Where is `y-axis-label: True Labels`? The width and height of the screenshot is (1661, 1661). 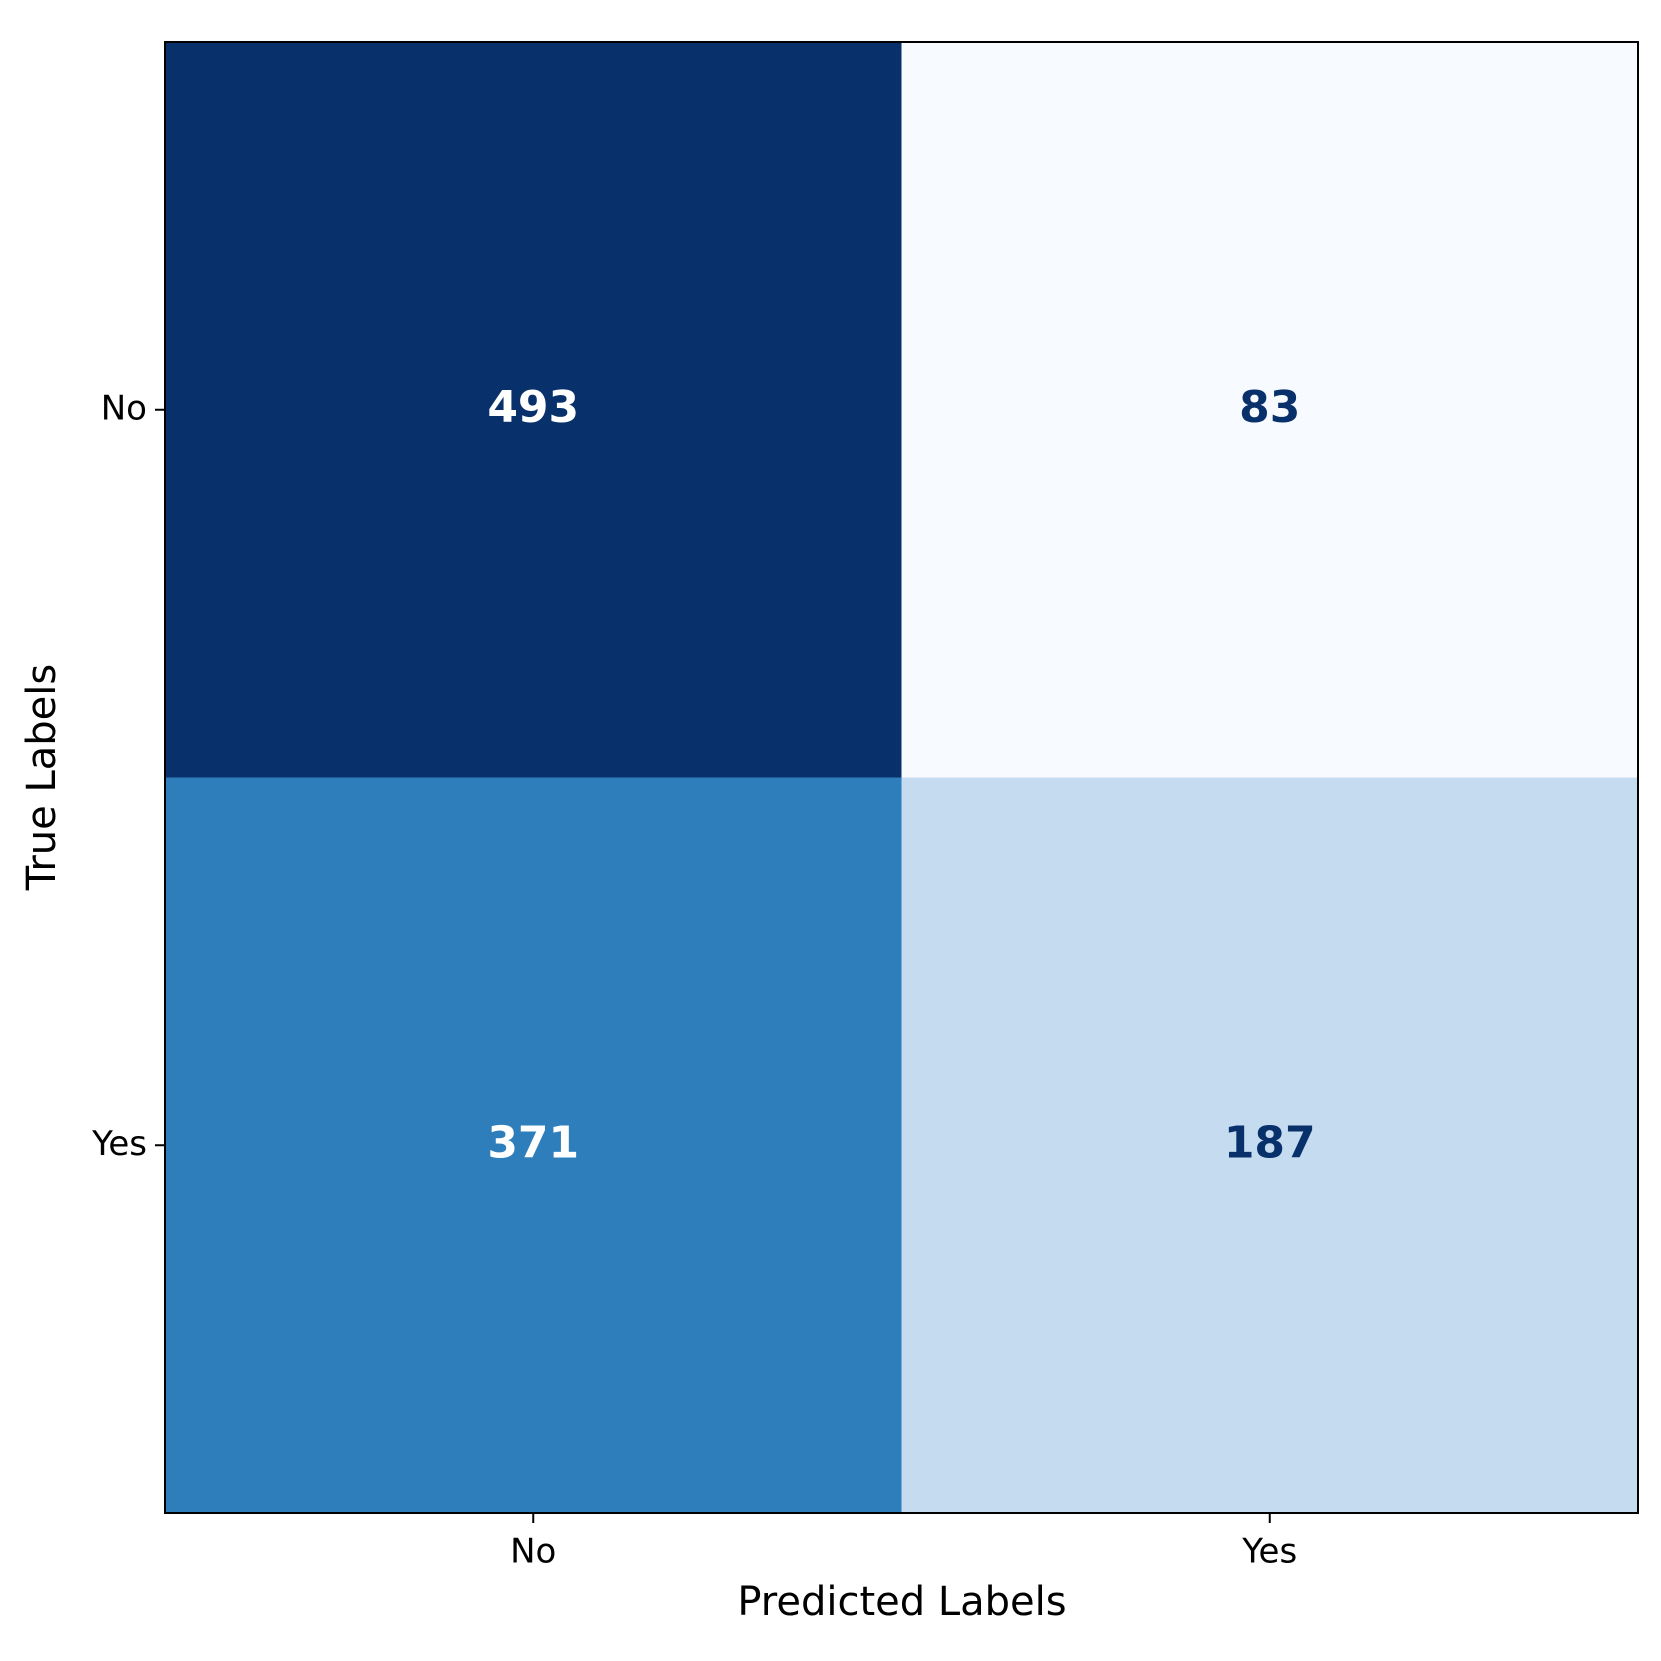
y-axis-label: True Labels is located at coordinates (42, 777).